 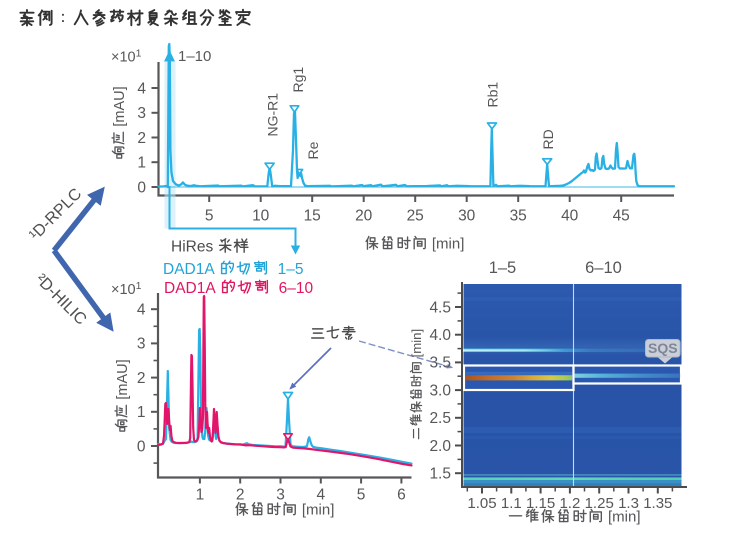 What do you see at coordinates (440, 418) in the screenshot?
I see `svg-text: 2.5` at bounding box center [440, 418].